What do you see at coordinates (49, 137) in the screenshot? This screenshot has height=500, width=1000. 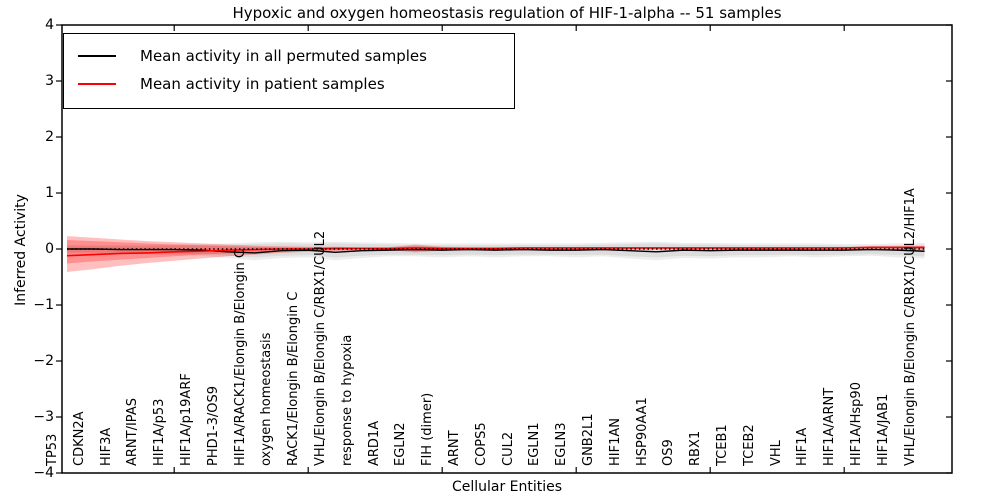 I see `y-tick-label: 2` at bounding box center [49, 137].